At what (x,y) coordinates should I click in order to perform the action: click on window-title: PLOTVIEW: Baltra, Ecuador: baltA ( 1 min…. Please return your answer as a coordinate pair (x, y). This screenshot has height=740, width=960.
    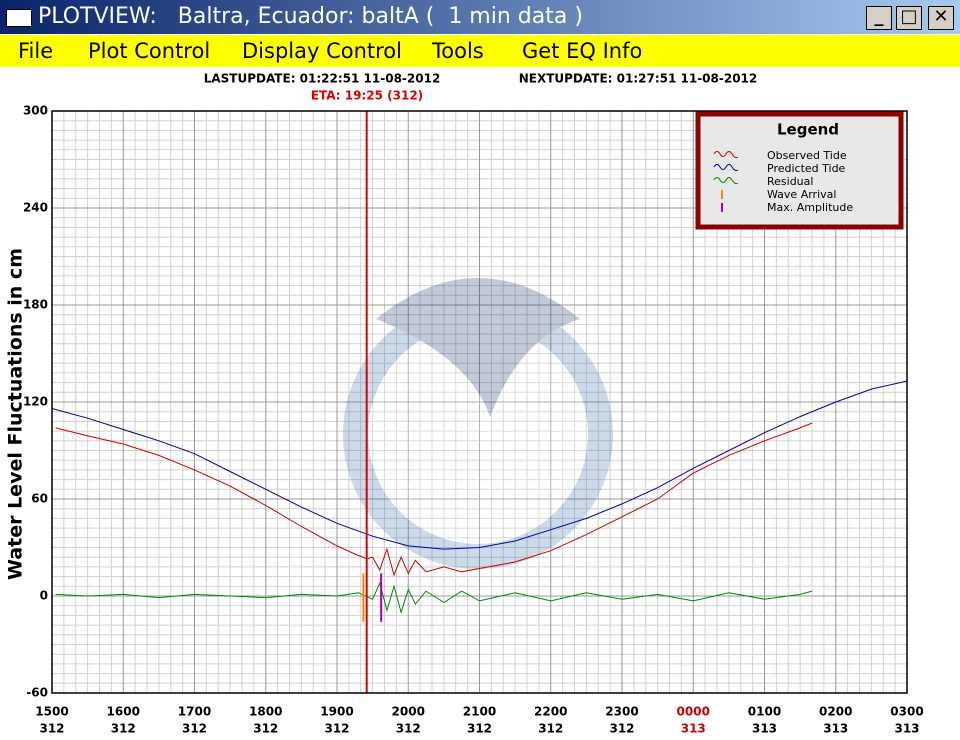
    Looking at the image, I should click on (310, 16).